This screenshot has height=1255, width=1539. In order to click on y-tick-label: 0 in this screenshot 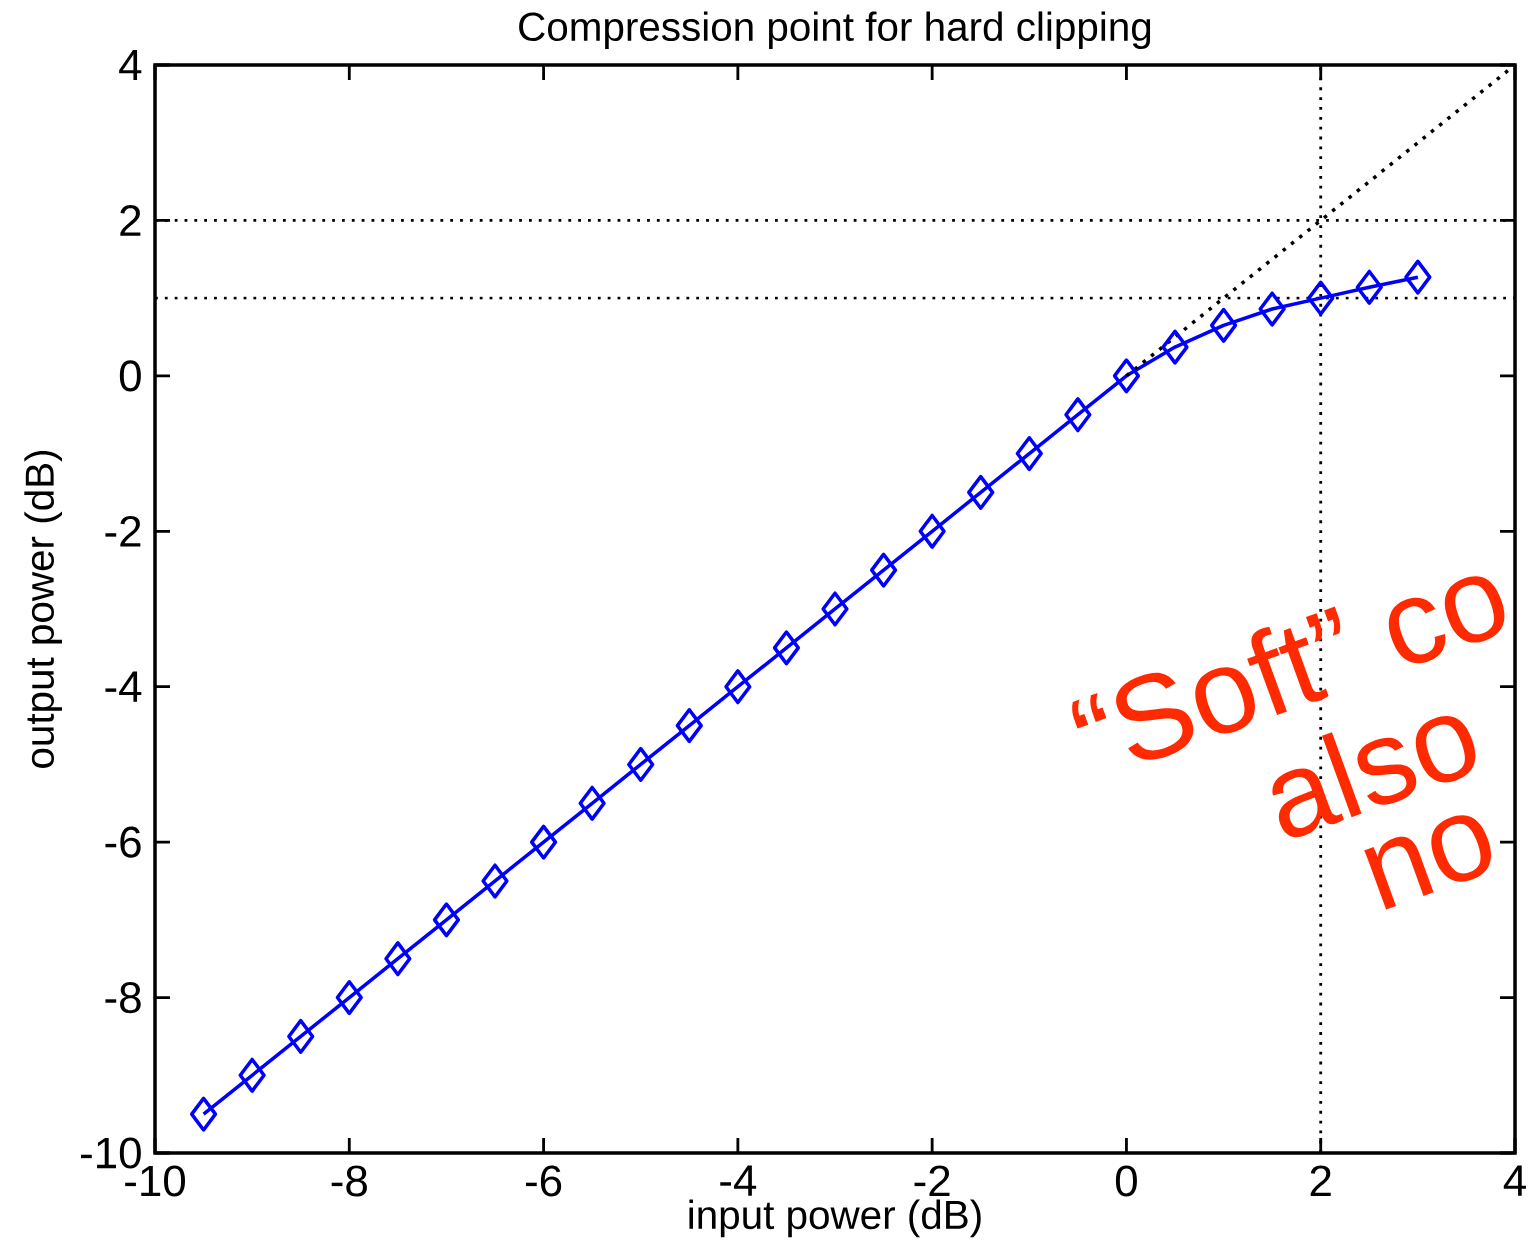, I will do `click(130, 376)`.